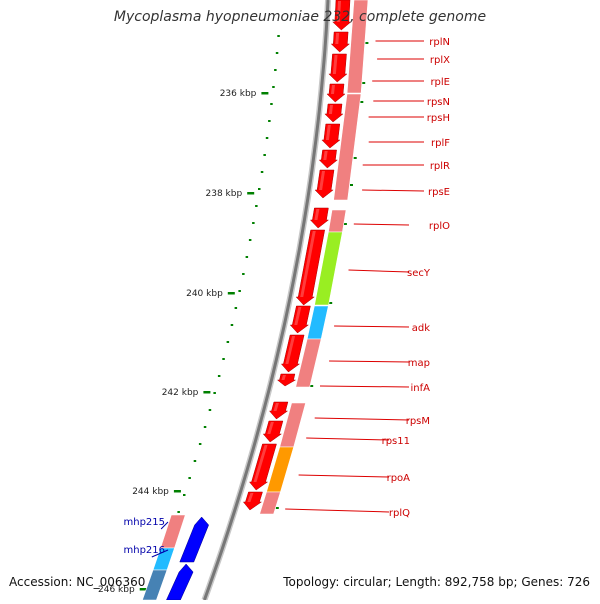  Describe the element at coordinates (144, 550) in the screenshot. I see `gene-label-mhp216: mhp216` at that location.